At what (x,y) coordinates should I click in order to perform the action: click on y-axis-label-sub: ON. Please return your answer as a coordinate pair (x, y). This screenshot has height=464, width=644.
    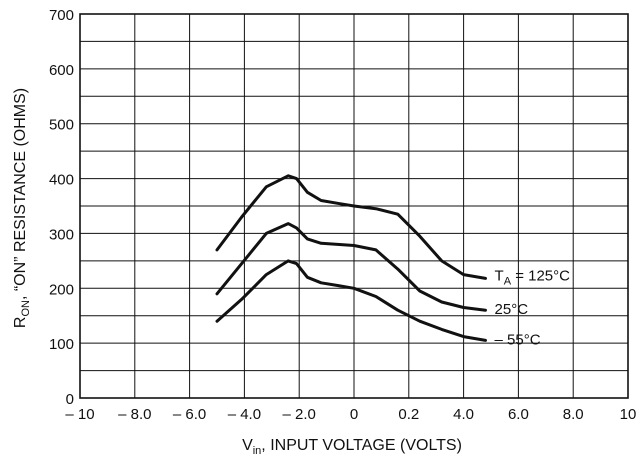
    Looking at the image, I should click on (26, 308).